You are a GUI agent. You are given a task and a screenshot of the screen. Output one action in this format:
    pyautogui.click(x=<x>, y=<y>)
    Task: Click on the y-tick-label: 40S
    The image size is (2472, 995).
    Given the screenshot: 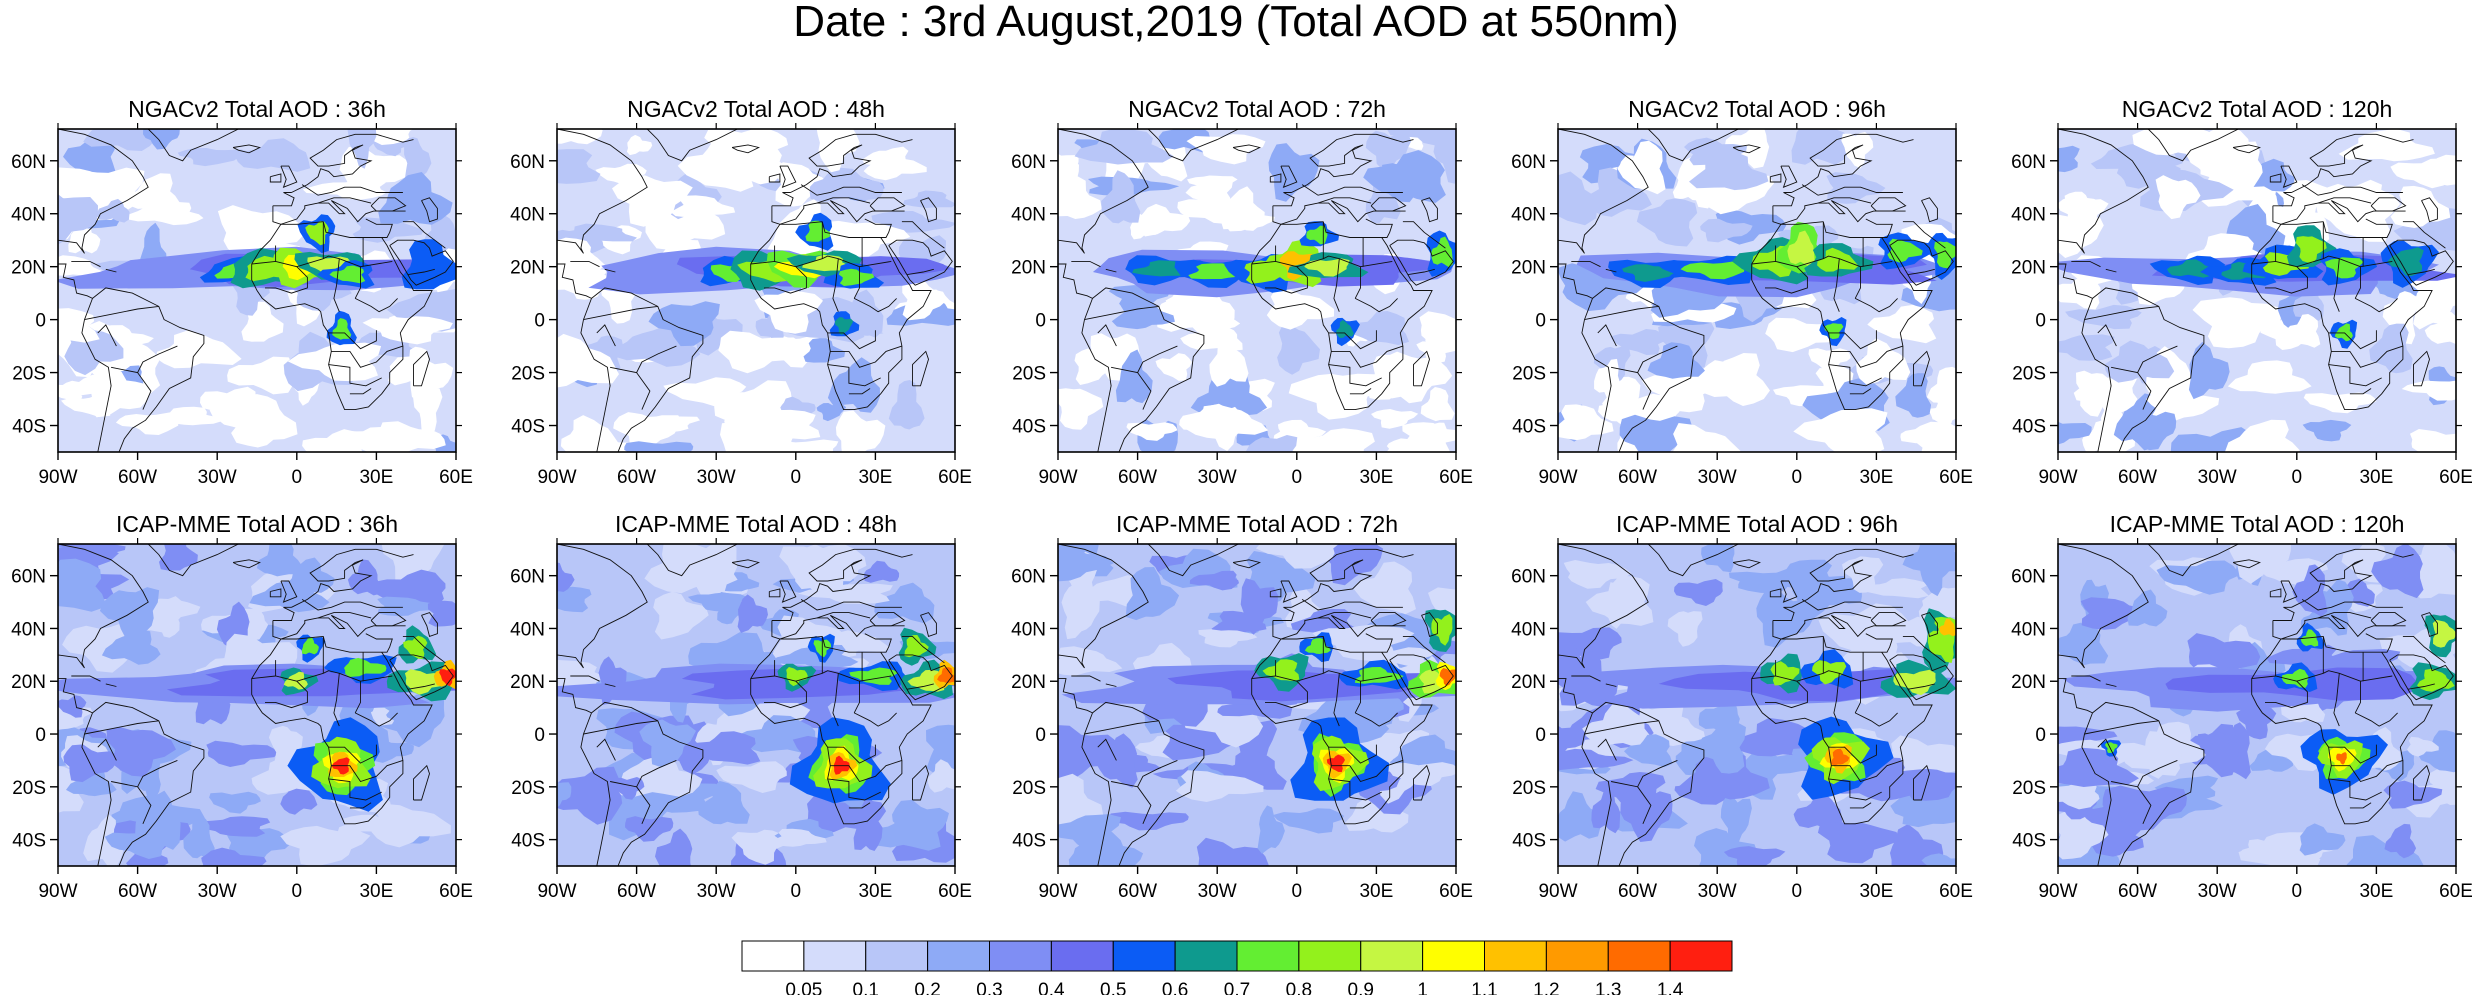 What is the action you would take?
    pyautogui.click(x=528, y=841)
    